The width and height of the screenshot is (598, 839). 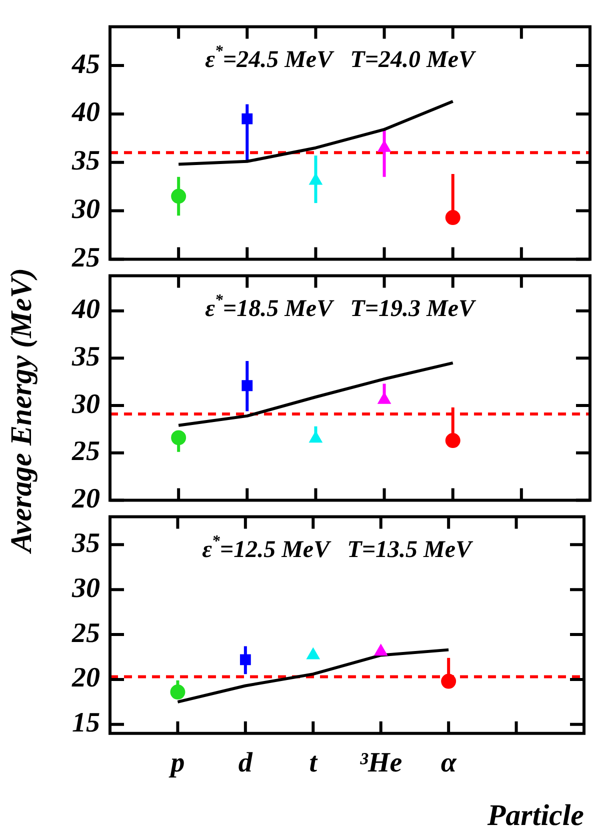 I want to click on y-axis-title: Average Energy (MeV), so click(x=22, y=410).